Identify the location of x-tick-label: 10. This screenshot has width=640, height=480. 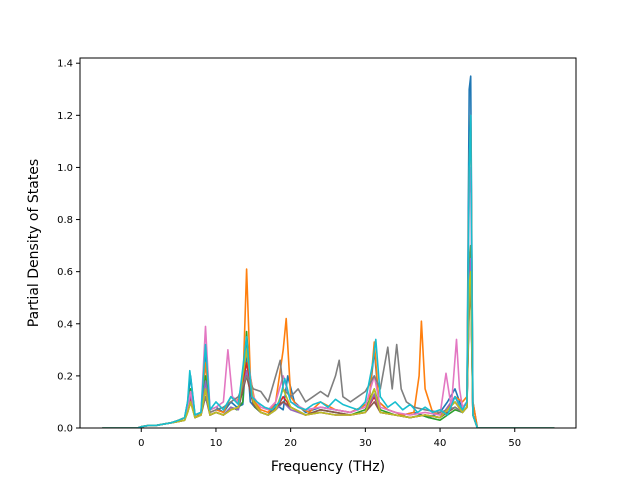
(216, 443).